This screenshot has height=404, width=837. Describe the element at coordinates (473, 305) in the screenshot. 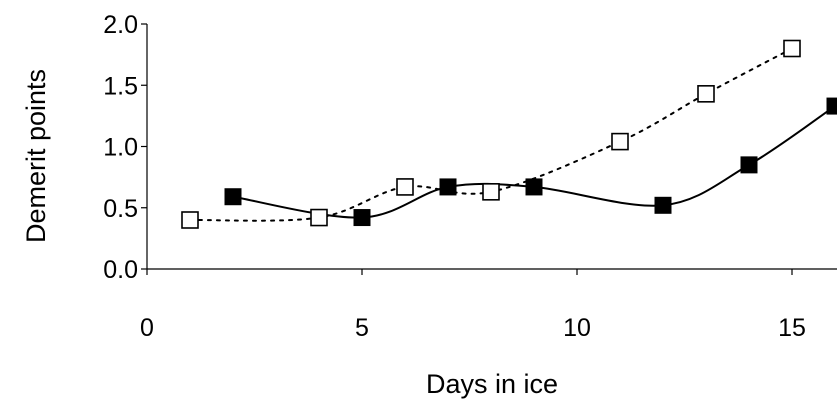

I see `x-ticks: 0 5 10 15` at that location.